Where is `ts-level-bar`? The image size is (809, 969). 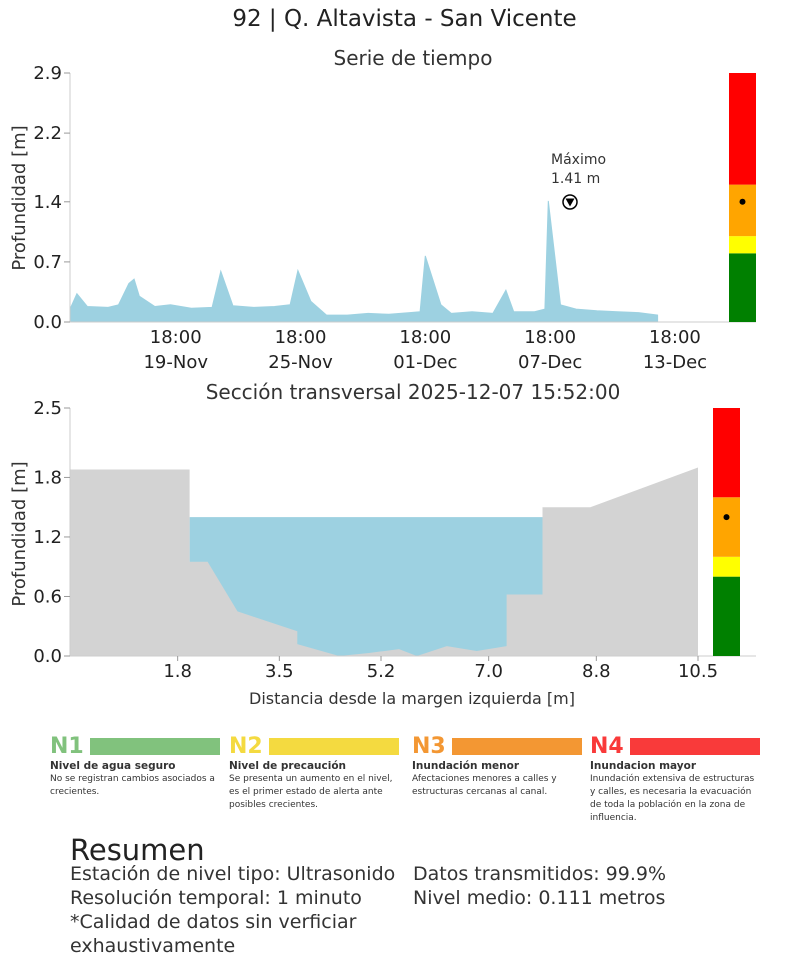 ts-level-bar is located at coordinates (742, 197).